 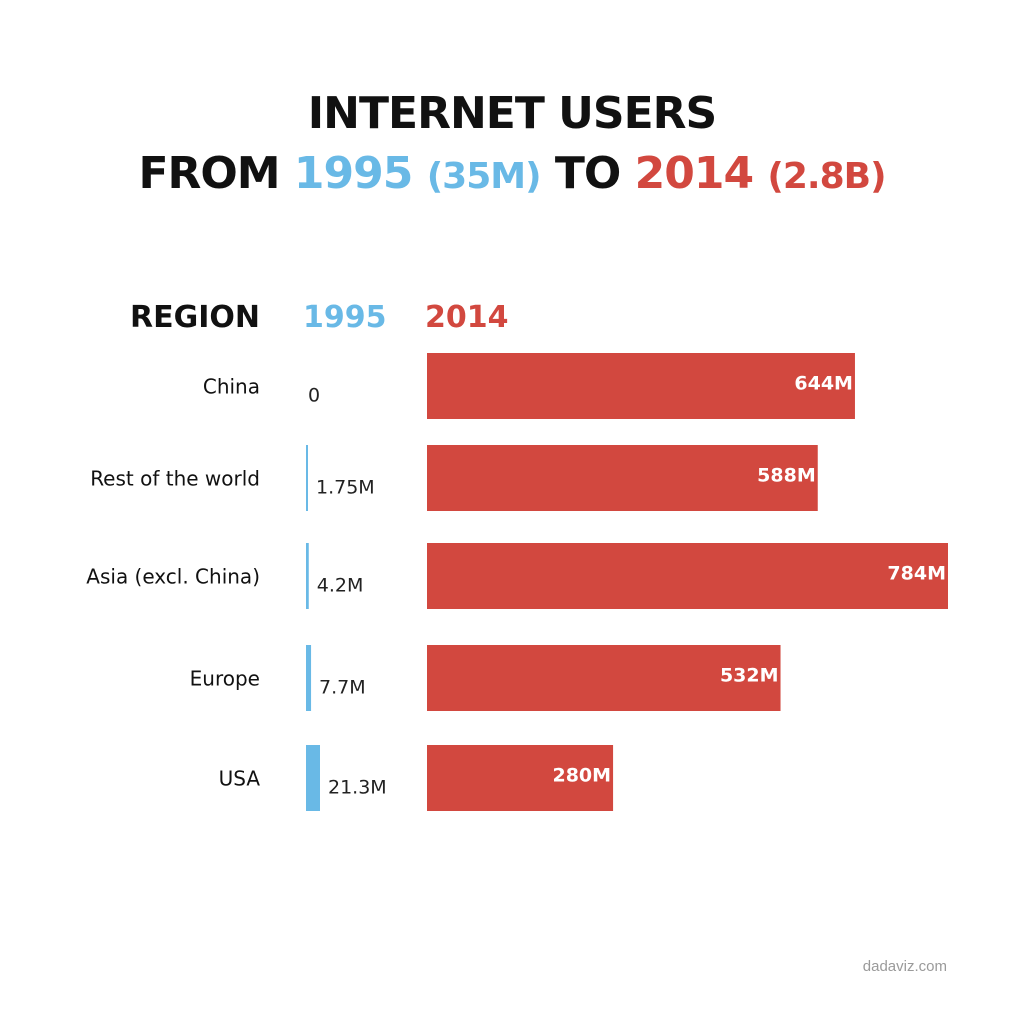 I want to click on value-label-2014: 280M, so click(x=581, y=776).